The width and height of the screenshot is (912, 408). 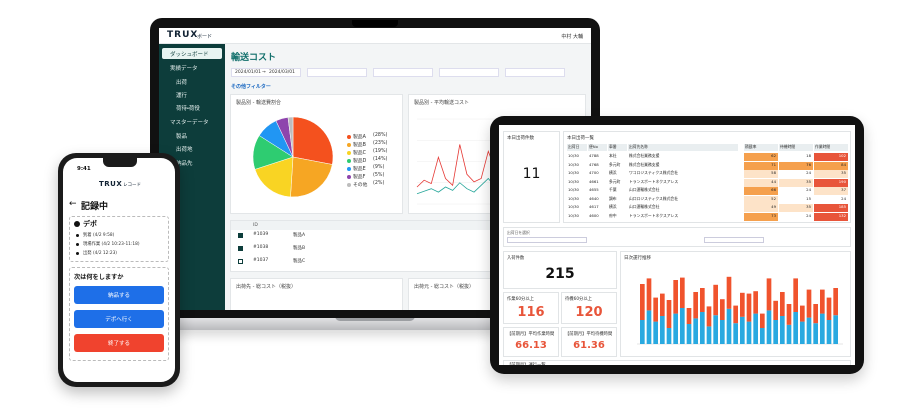 What do you see at coordinates (761, 182) in the screenshot?
I see `table-cell: 44` at bounding box center [761, 182].